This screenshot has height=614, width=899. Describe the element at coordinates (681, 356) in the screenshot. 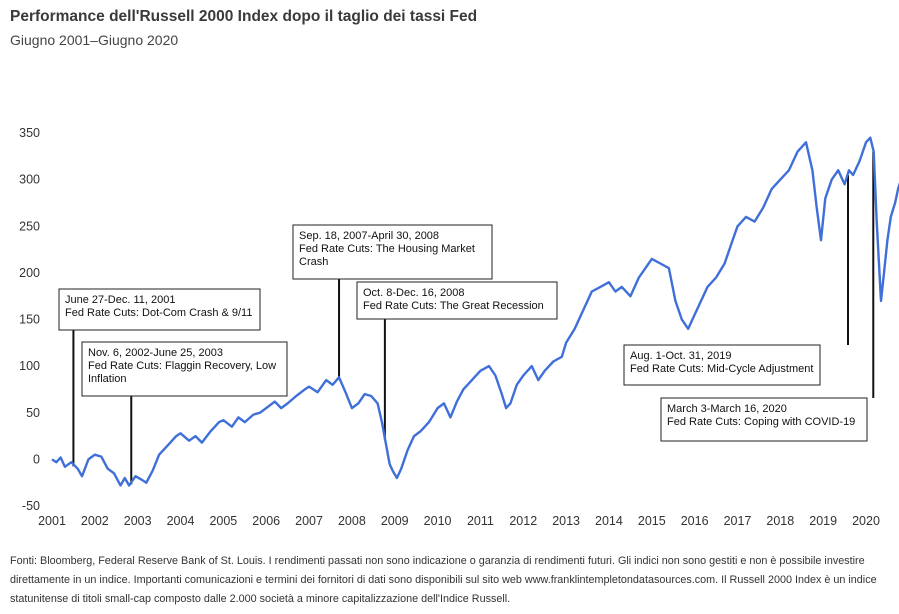

I see `annotation-text: Aug. 1-Oct. 31, 2019` at that location.